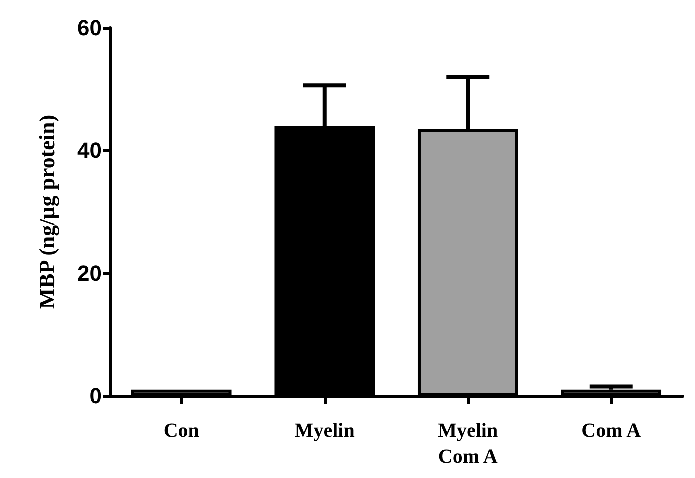 This screenshot has height=478, width=695. I want to click on x-tick-label: Con, so click(182, 431).